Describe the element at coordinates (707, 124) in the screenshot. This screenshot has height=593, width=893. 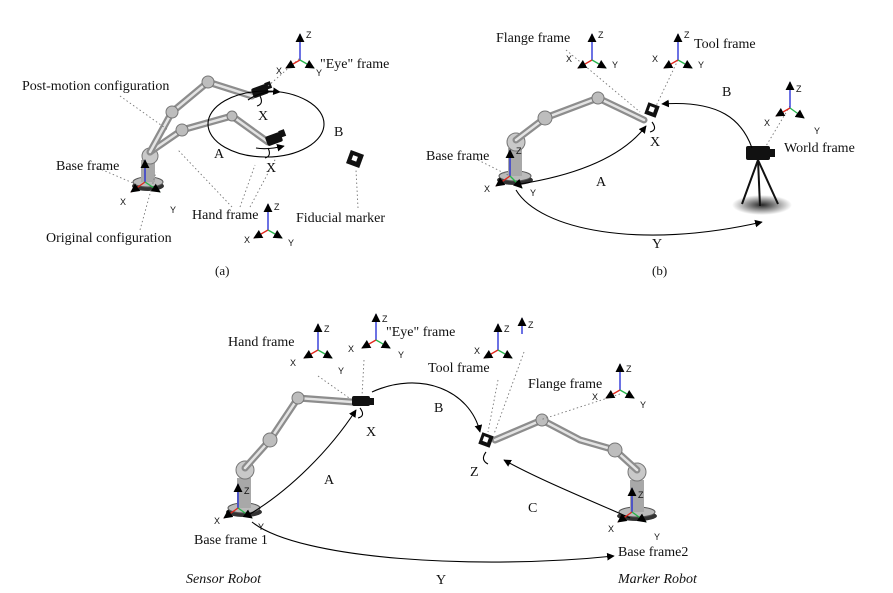
I see `arrow-B-b` at that location.